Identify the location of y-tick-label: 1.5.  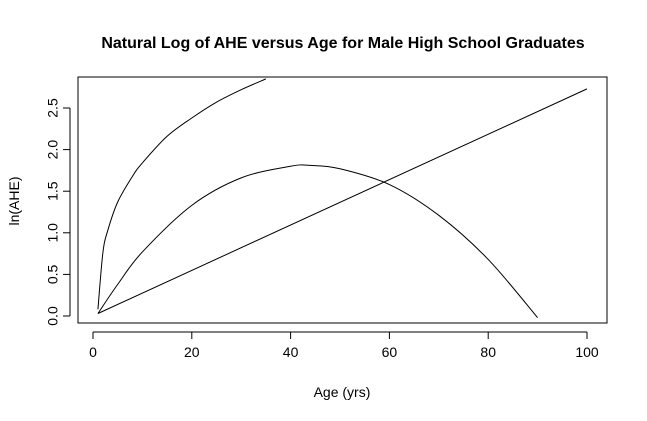
(53, 191).